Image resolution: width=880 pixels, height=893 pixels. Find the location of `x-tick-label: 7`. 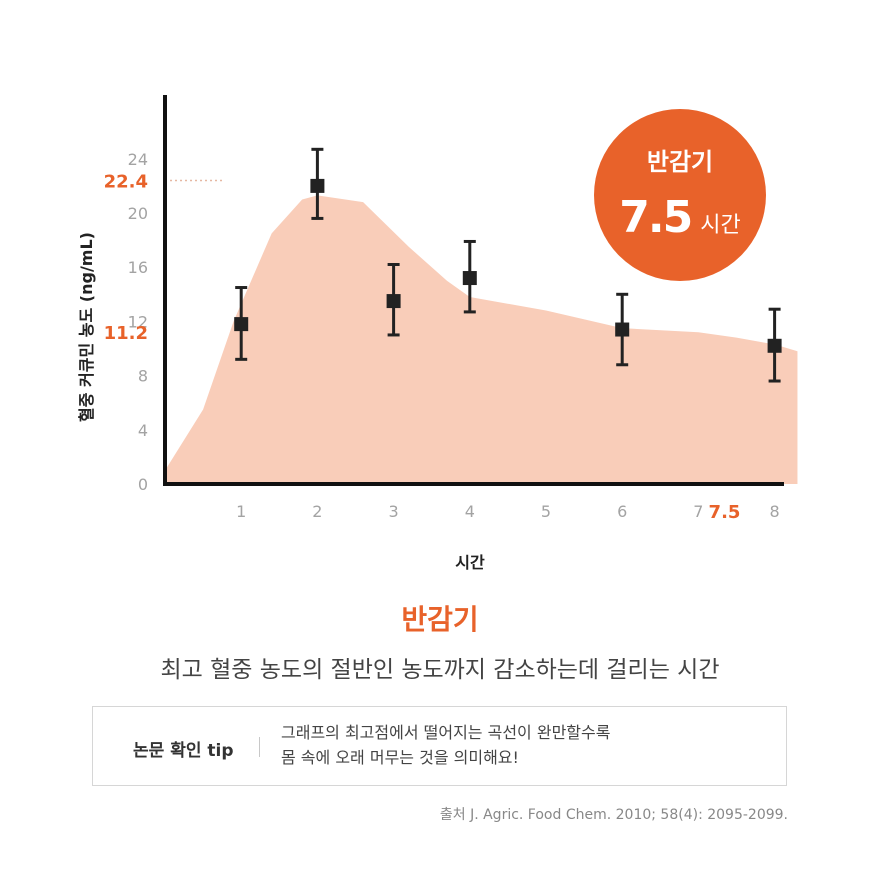

x-tick-label: 7 is located at coordinates (698, 511).